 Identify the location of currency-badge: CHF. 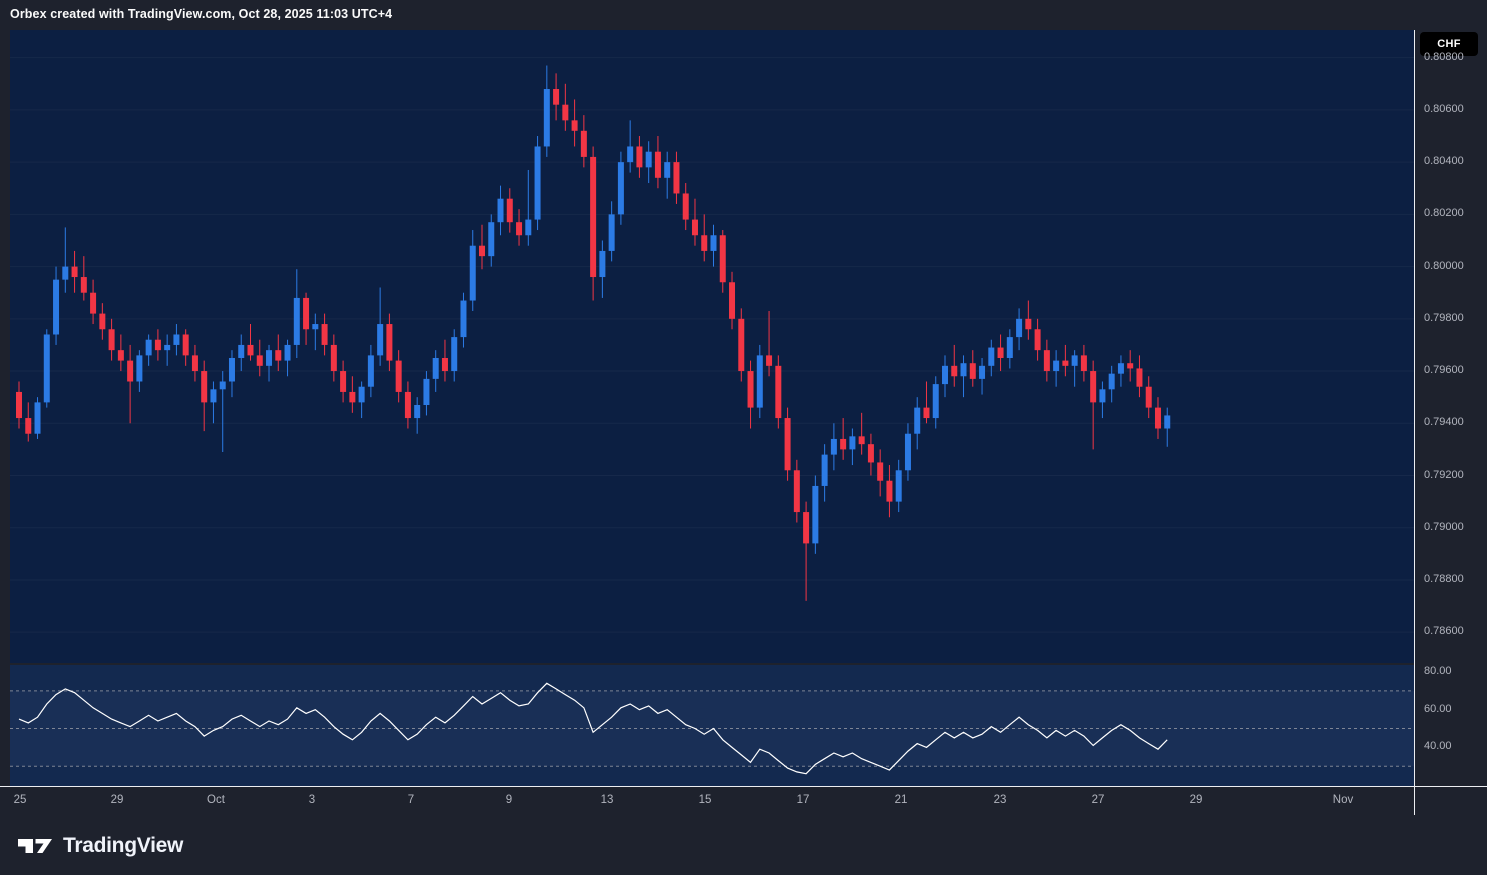
(1449, 44).